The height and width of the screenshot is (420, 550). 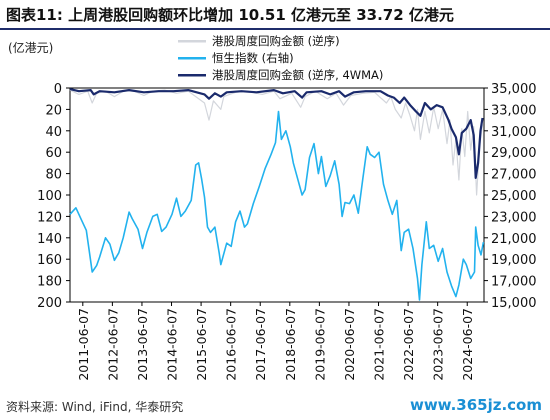 I want to click on x-axis-tick-label: 2017-06-07, so click(x=260, y=344).